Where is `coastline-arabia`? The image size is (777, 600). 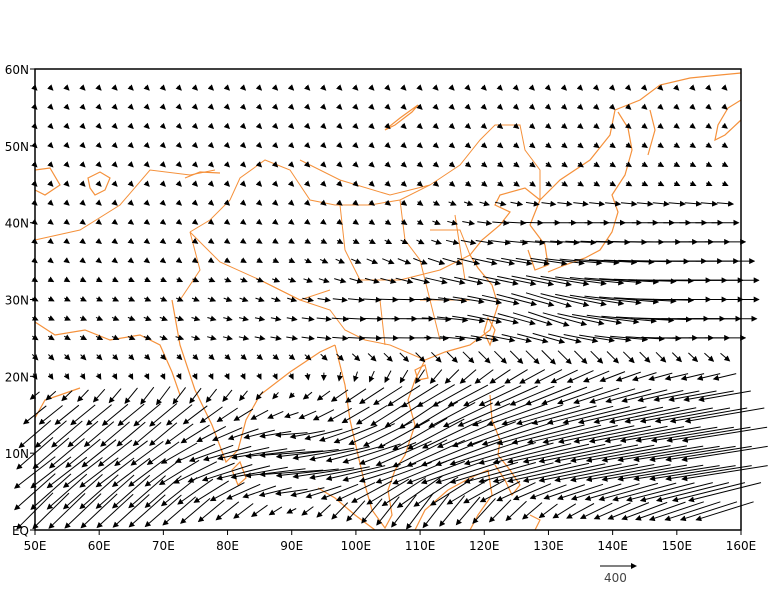 coastline-arabia is located at coordinates (107, 358).